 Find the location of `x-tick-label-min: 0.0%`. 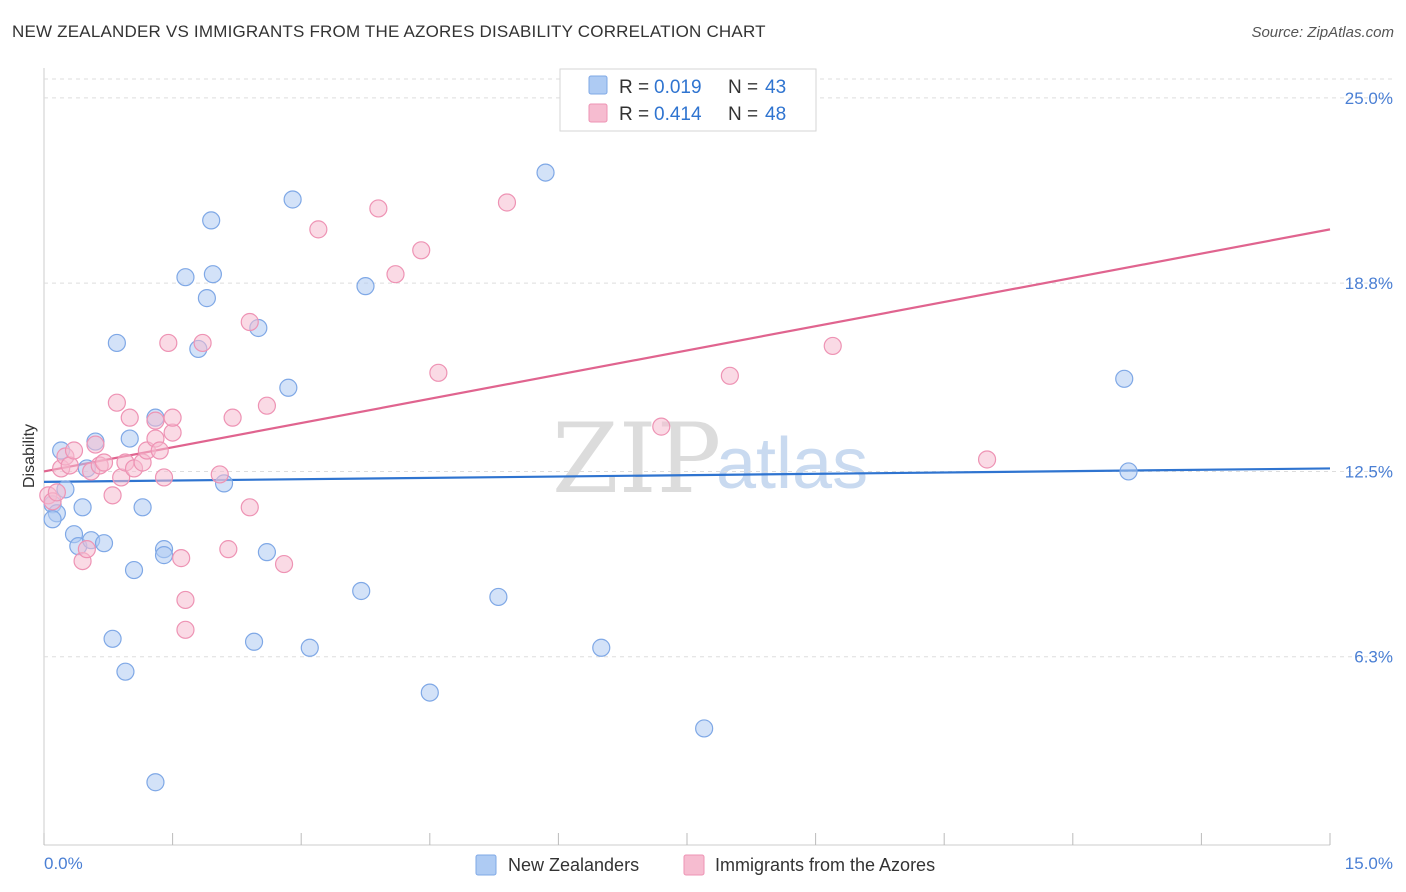

x-tick-label-min: 0.0% is located at coordinates (63, 863).